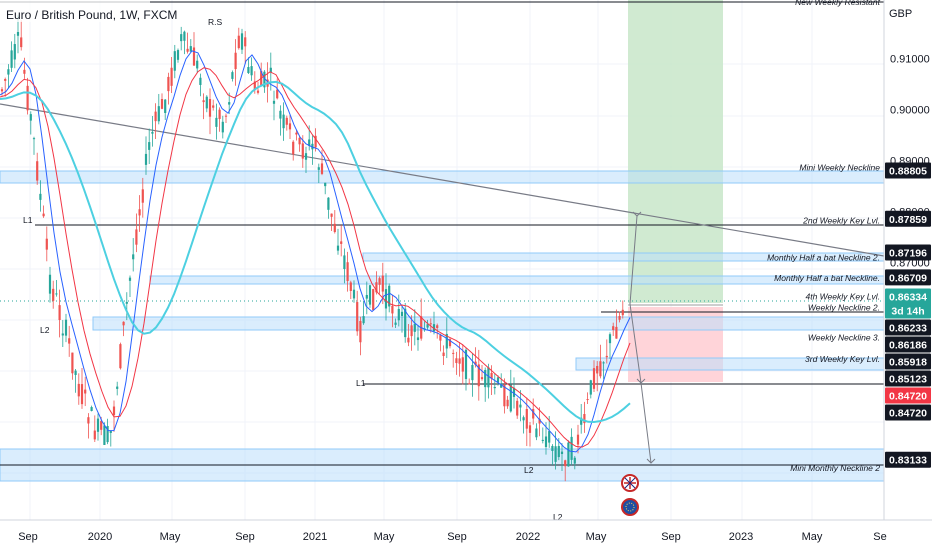  I want to click on price-tag-label: 0.85123, so click(908, 380).